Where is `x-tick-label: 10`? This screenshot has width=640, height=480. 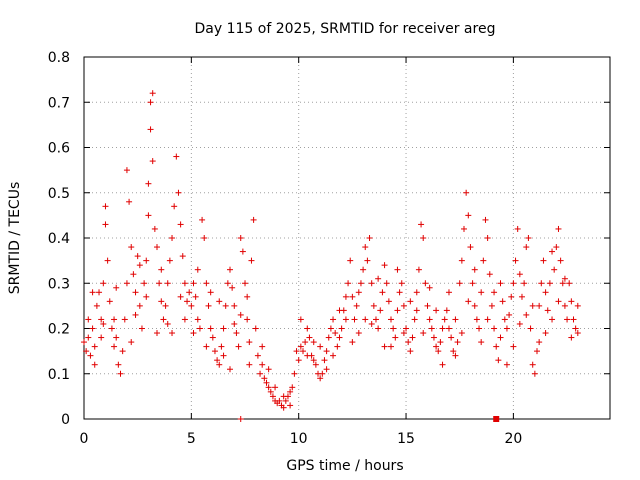
x-tick-label: 10 is located at coordinates (299, 439).